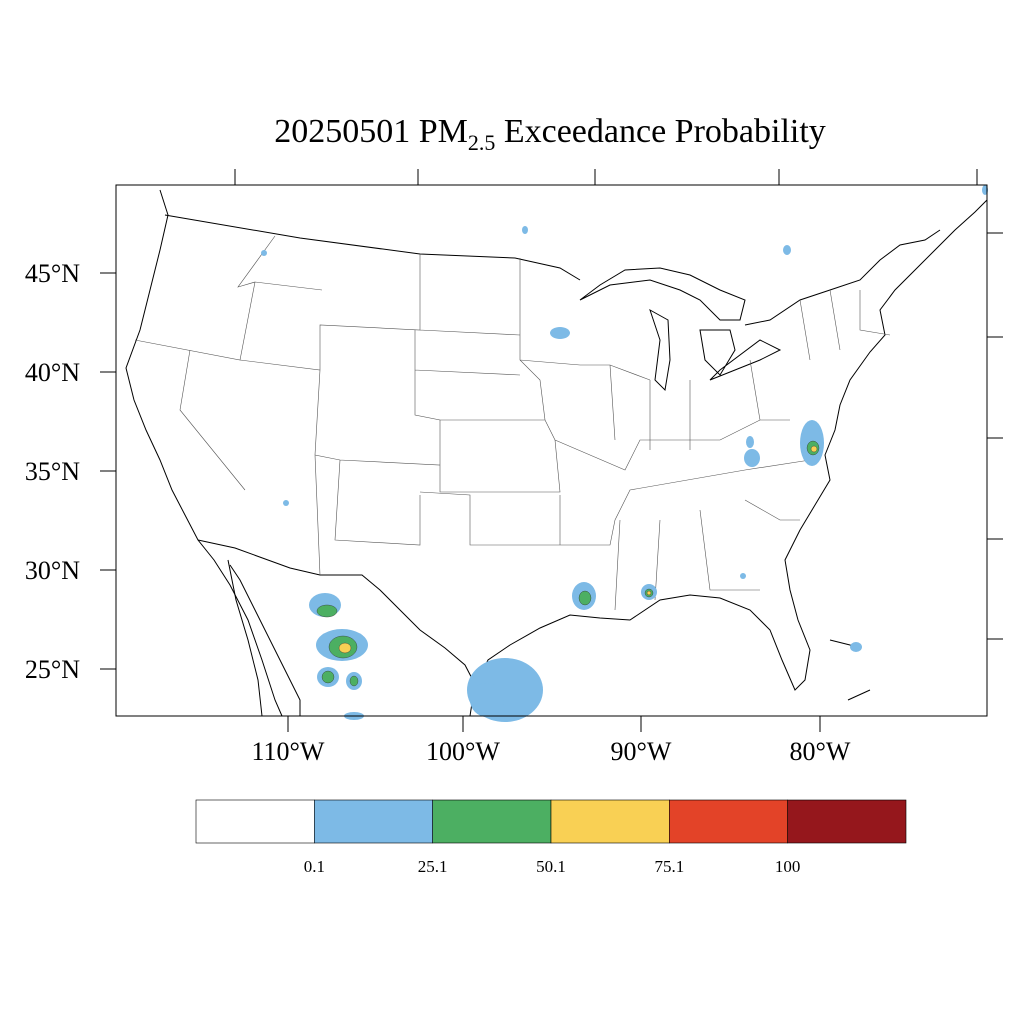 The height and width of the screenshot is (1029, 1024). Describe the element at coordinates (788, 866) in the screenshot. I see `colorbar-label: 100` at that location.